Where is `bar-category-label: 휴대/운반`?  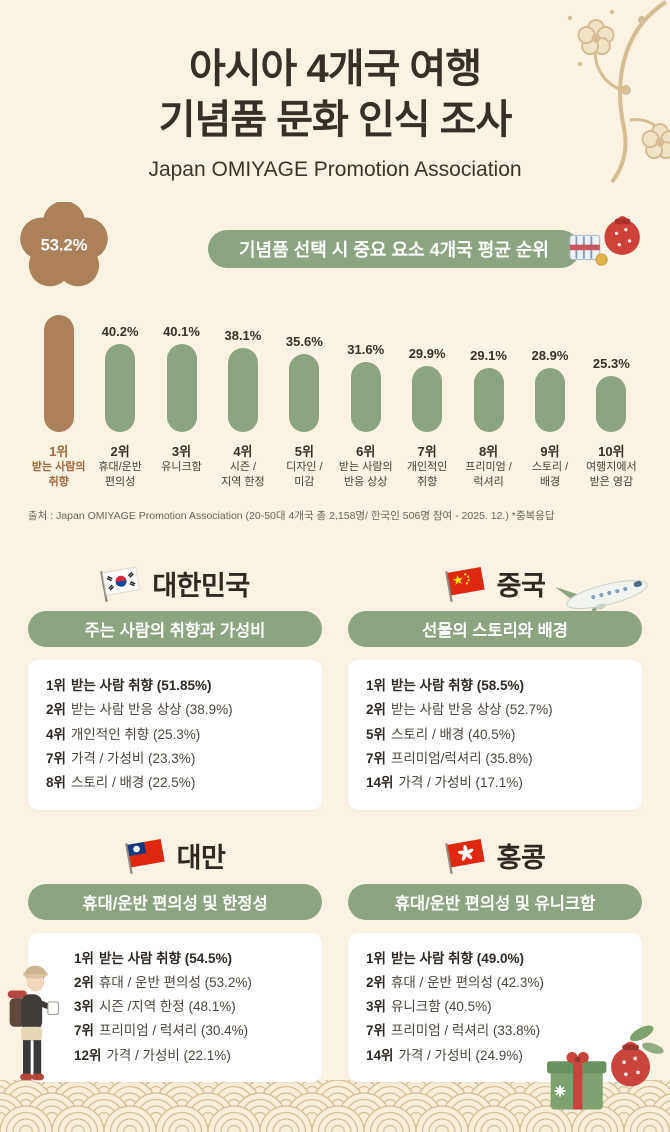 bar-category-label: 휴대/운반 is located at coordinates (120, 467).